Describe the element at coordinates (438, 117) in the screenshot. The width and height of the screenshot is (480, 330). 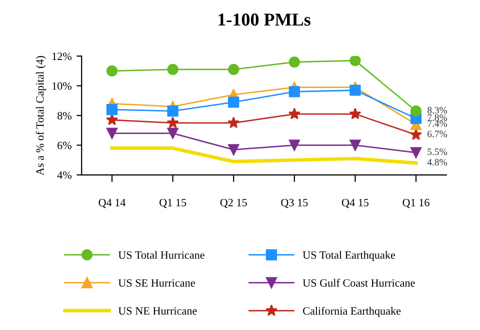
I see `data-label: 7.8%` at that location.